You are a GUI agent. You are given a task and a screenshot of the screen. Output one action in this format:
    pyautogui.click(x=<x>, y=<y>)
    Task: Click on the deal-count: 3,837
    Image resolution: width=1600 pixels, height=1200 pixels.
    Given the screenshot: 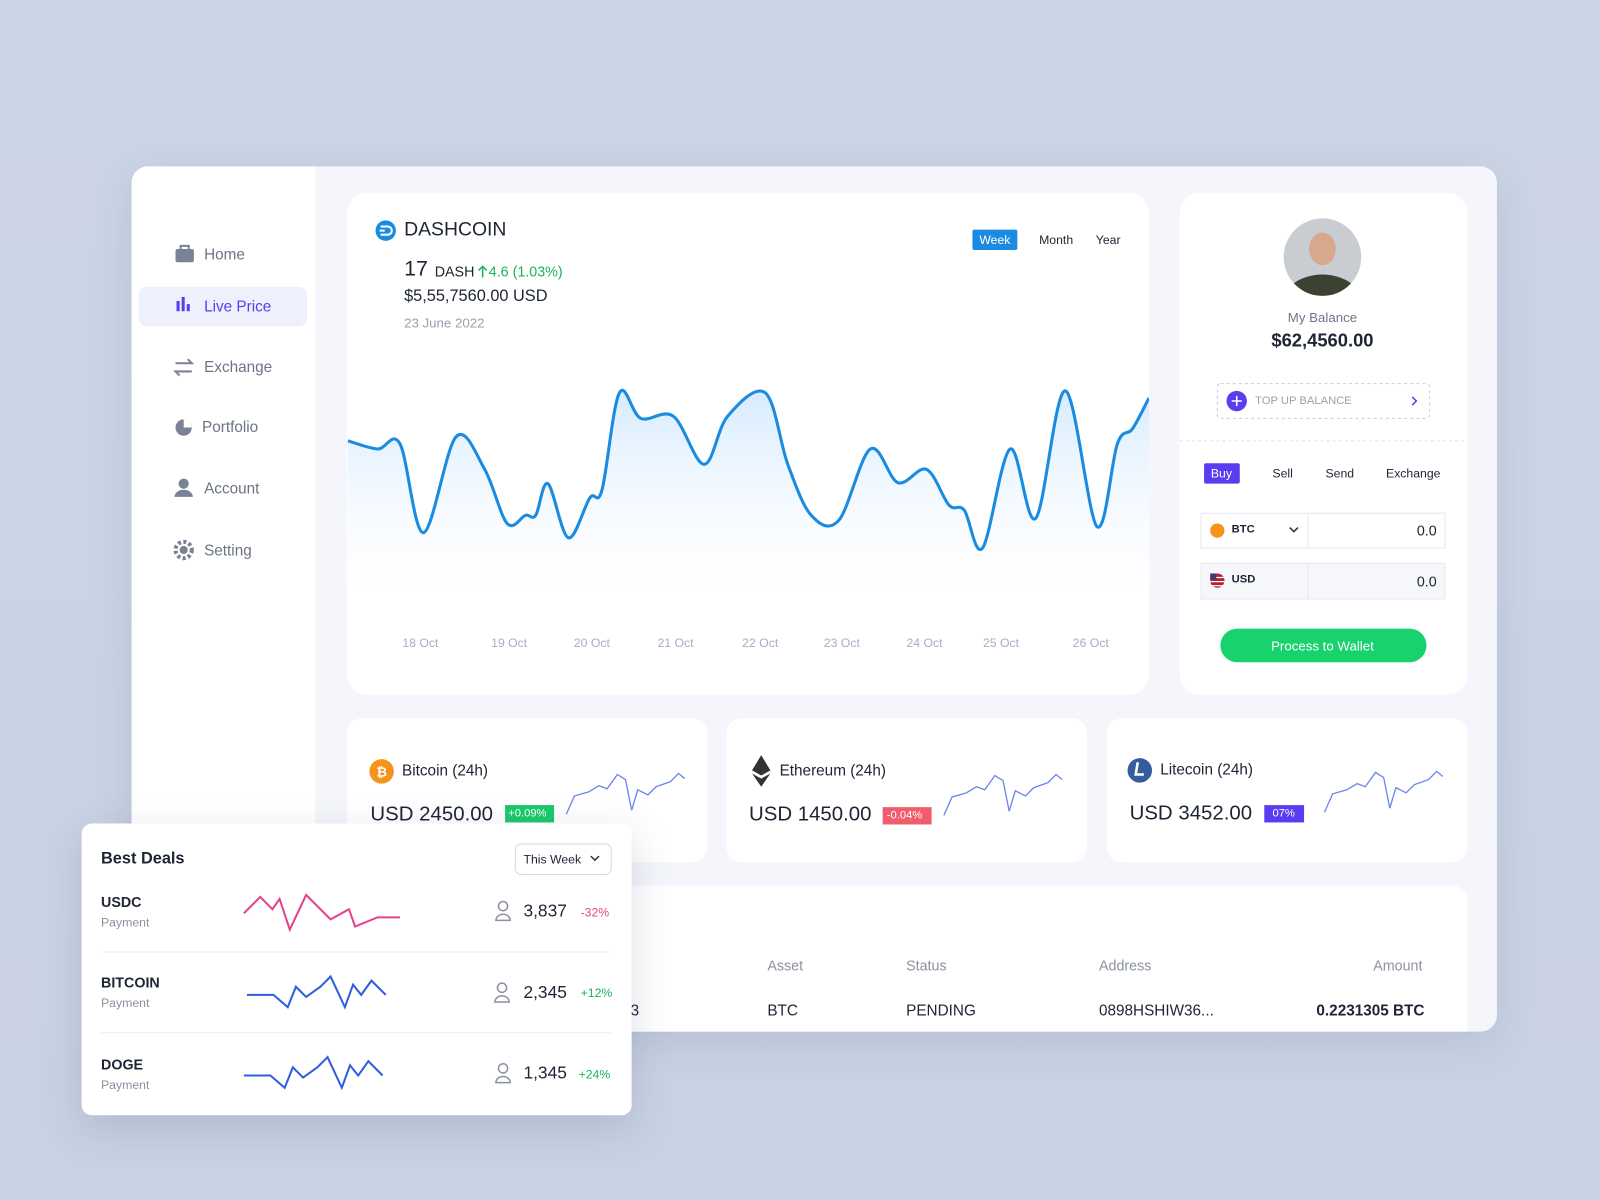 What is the action you would take?
    pyautogui.click(x=545, y=911)
    